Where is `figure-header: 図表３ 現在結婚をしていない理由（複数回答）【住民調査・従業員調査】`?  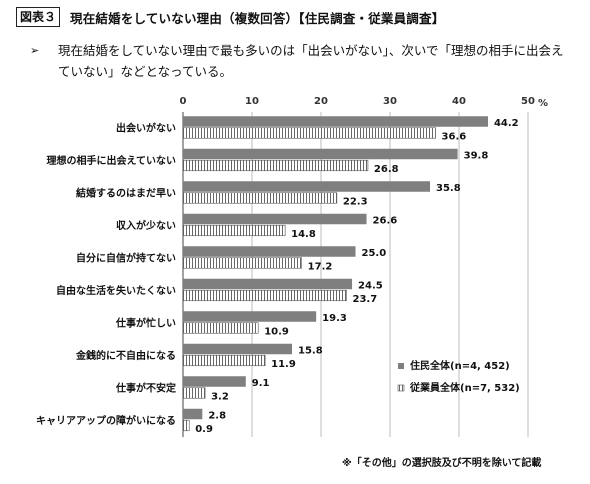 figure-header: 図表３ 現在結婚をしていない理由（複数回答）【住民調査・従業員調査】 is located at coordinates (230, 17).